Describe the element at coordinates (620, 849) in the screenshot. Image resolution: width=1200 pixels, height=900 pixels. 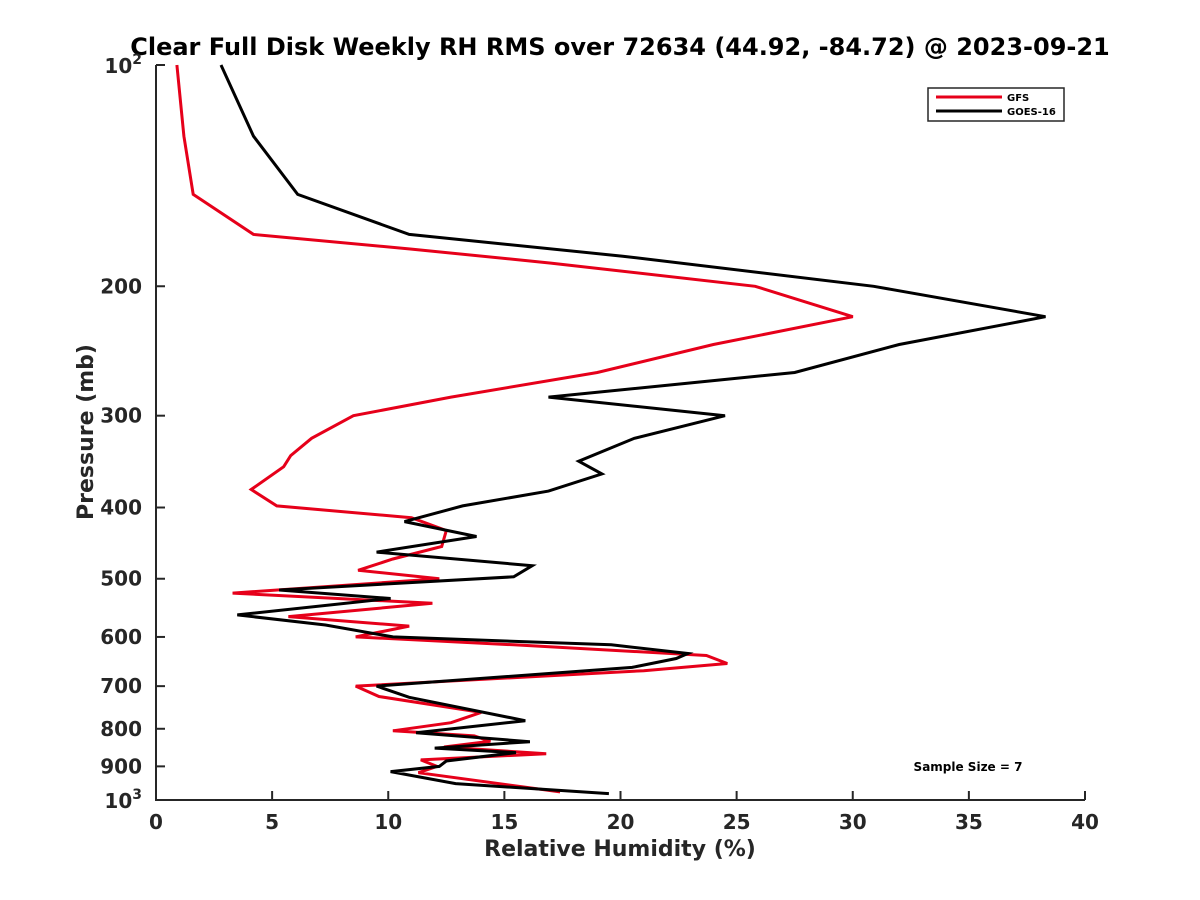
I see `x-axis-label: Relative Humidity (%)` at that location.